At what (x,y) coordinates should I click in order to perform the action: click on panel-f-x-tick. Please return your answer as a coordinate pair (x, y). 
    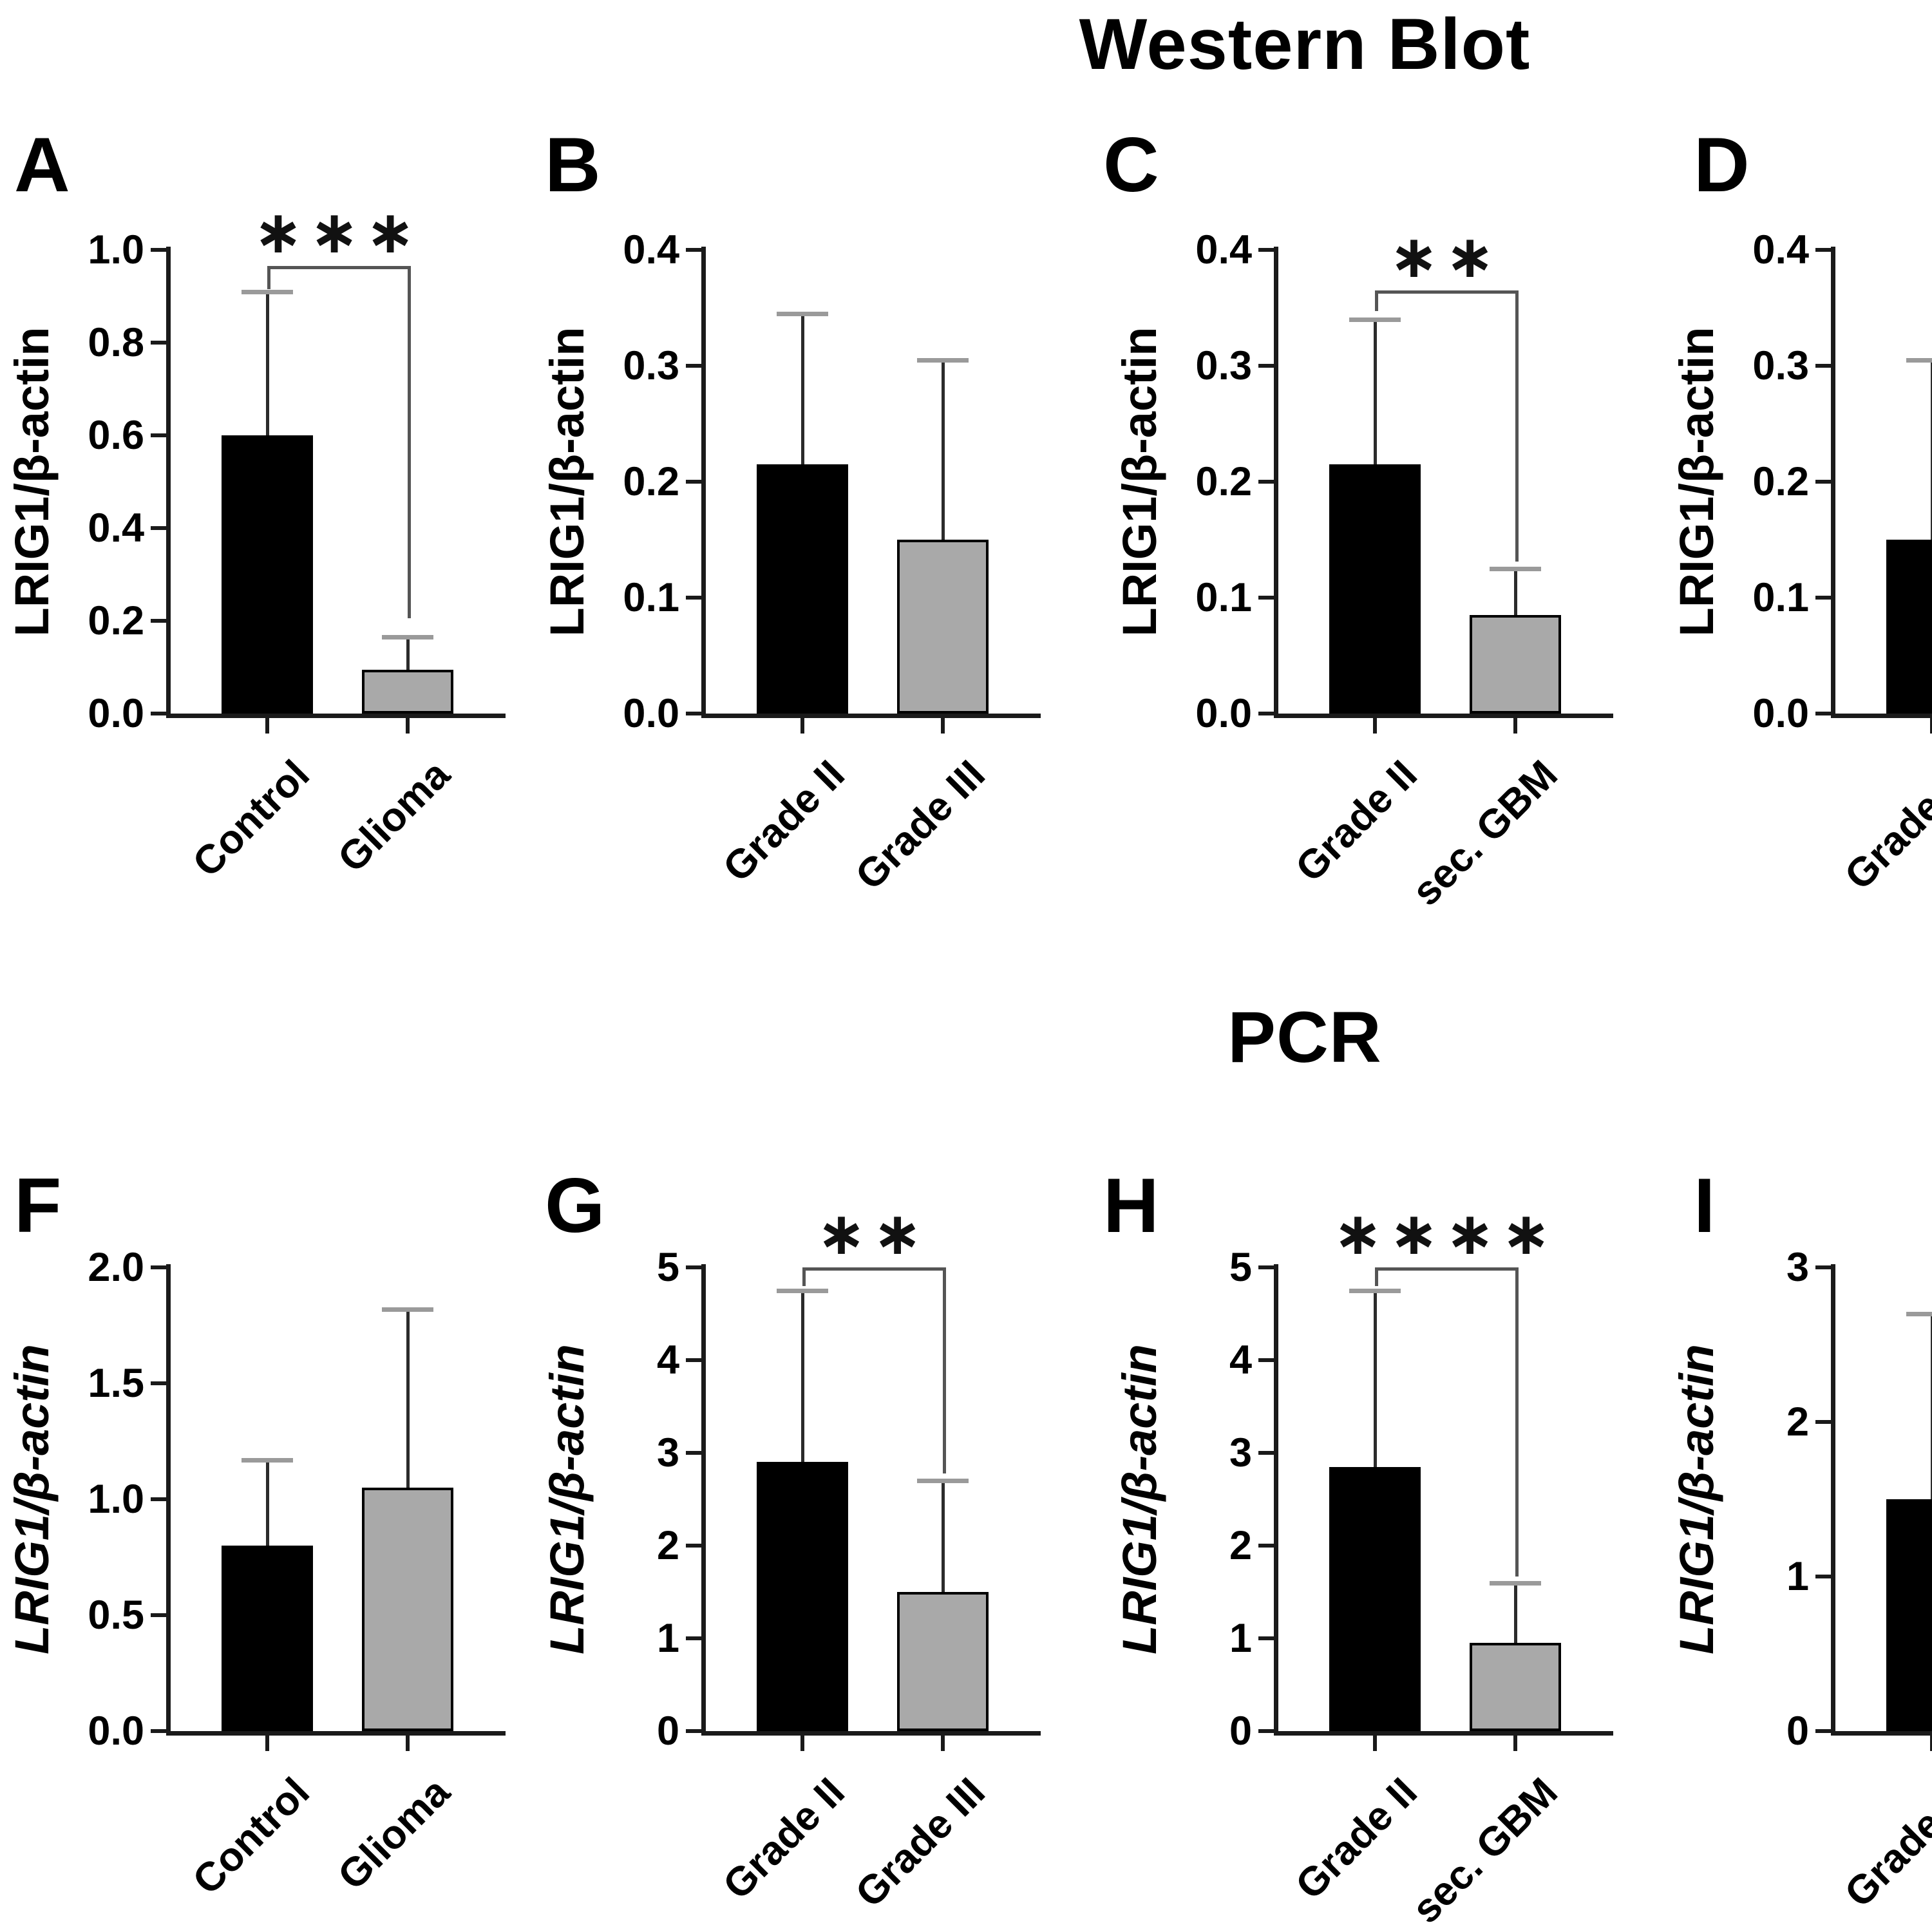
    Looking at the image, I should click on (267, 1743).